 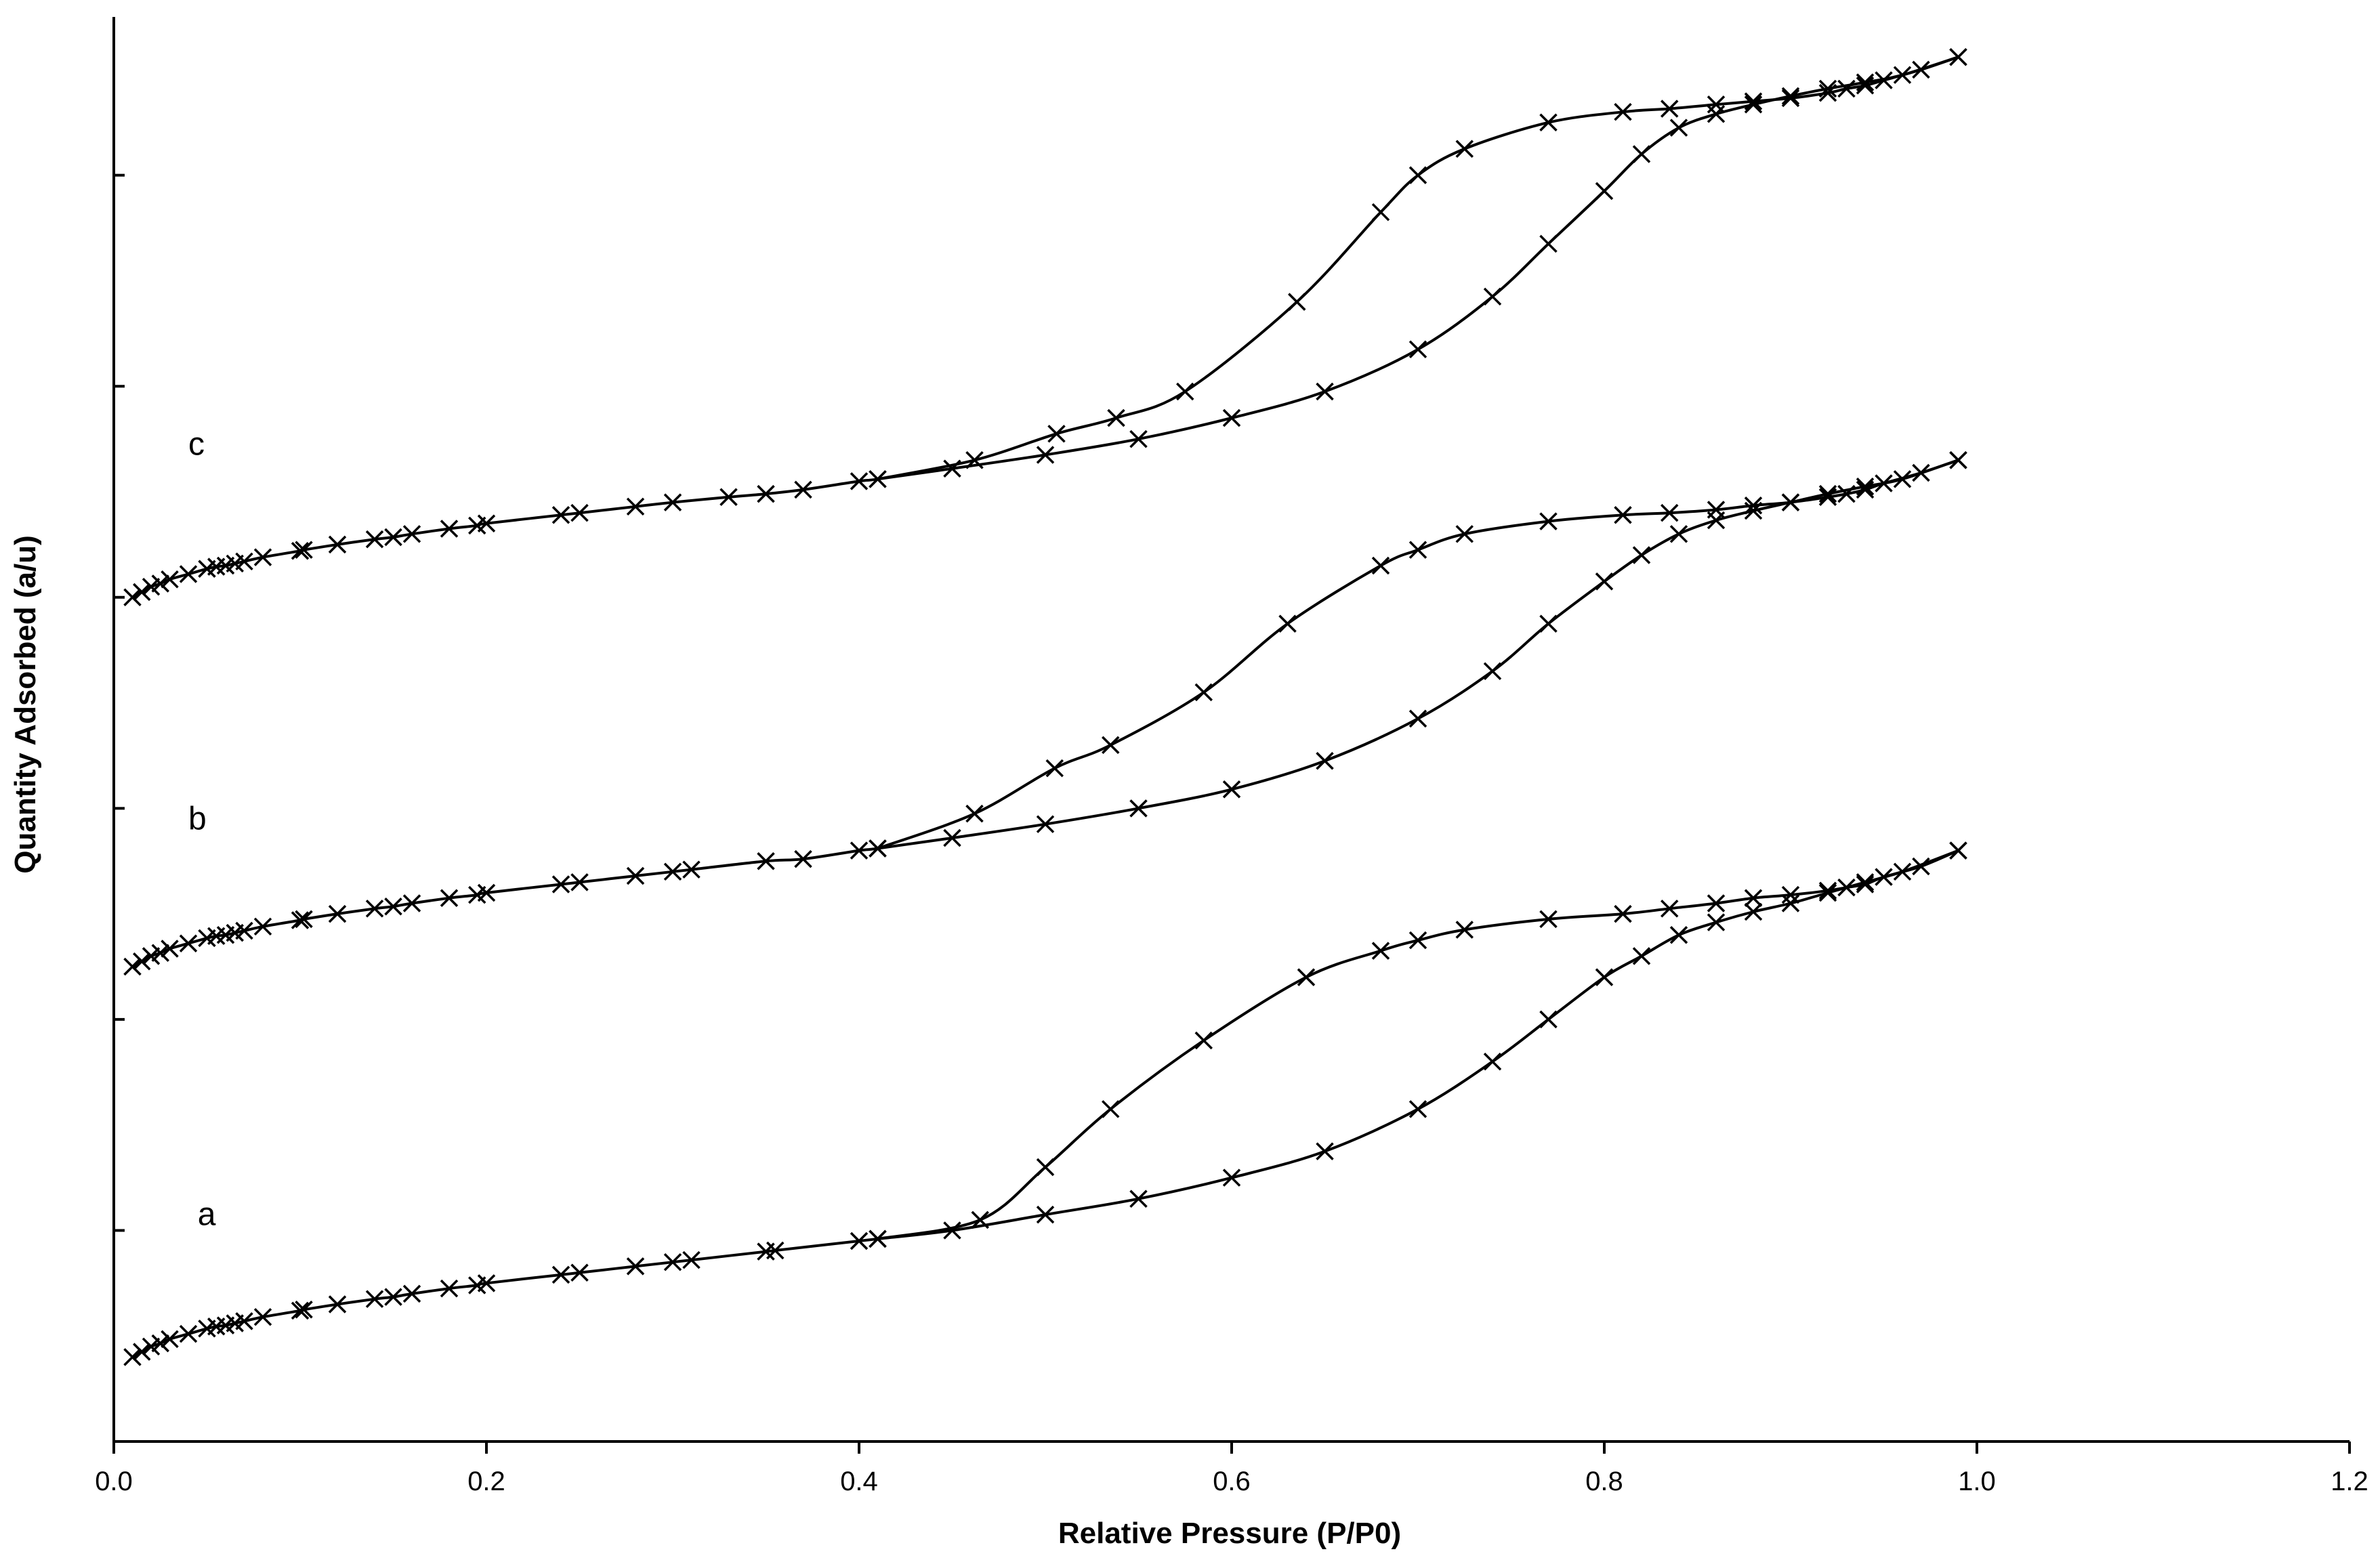 I want to click on curve-label-b: b, so click(x=198, y=819).